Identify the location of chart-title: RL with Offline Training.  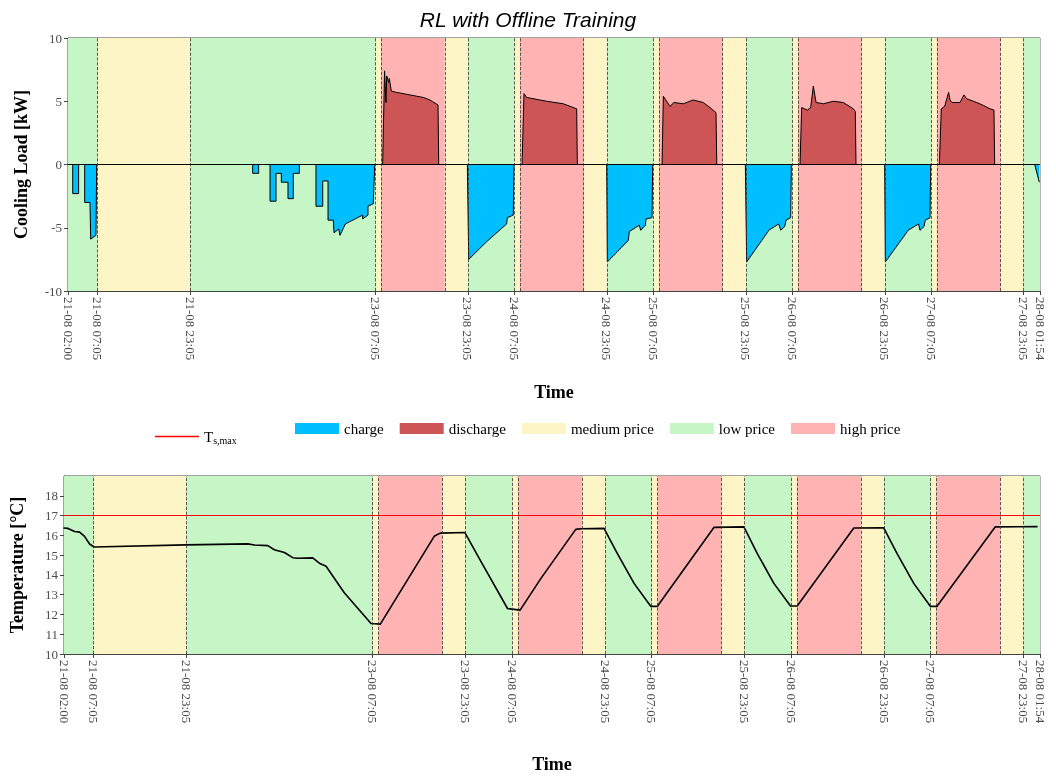
(528, 19).